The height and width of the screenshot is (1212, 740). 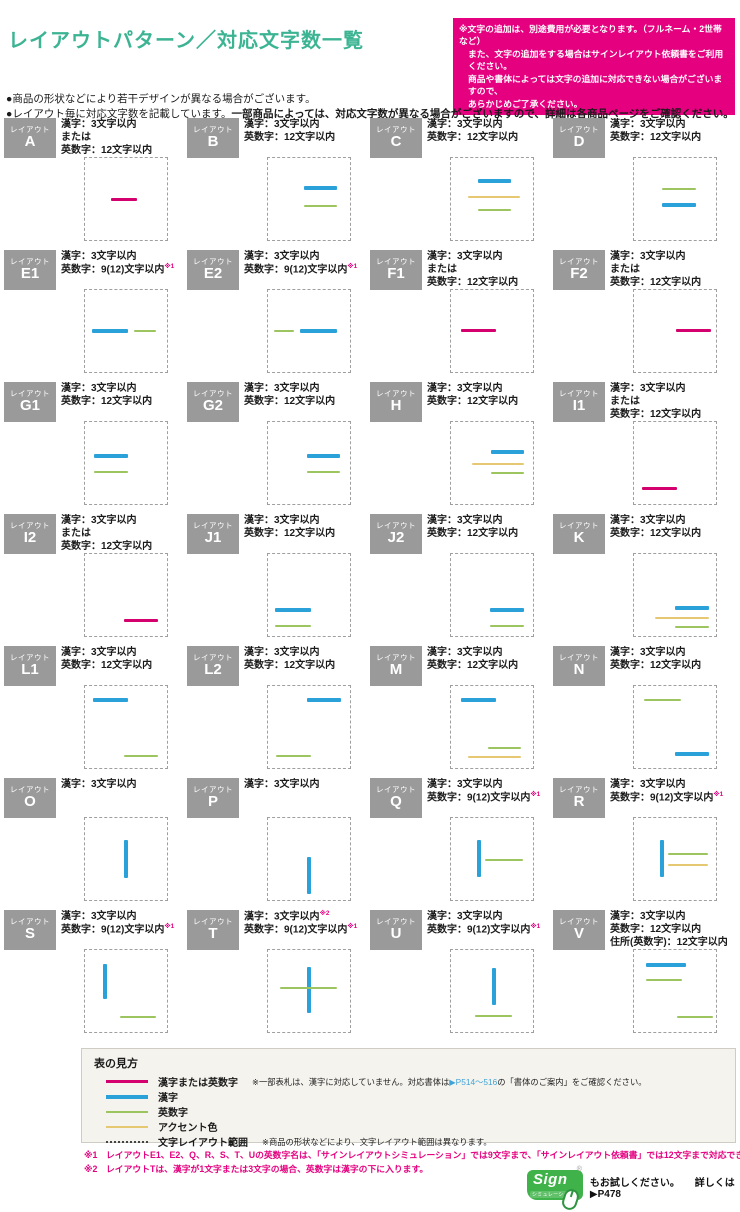 I want to click on layout-cell-C: レイアウト C 漢字：3文字以内 英数字：12文字以内, so click(x=461, y=184).